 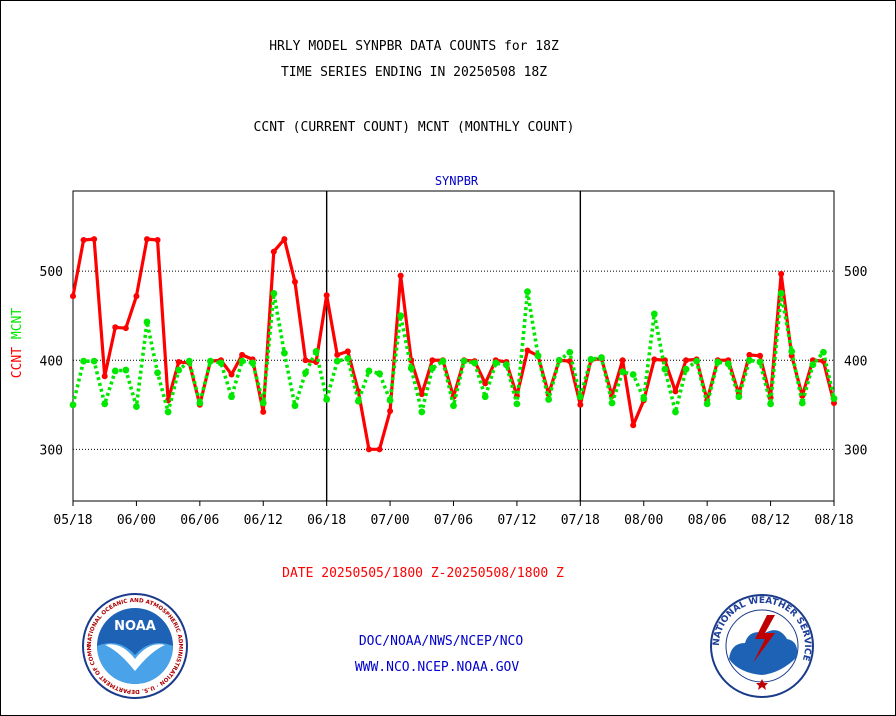 I want to click on date-range-label: DATE 20250505/1800 Z-20250508/1800 Z, so click(x=423, y=573).